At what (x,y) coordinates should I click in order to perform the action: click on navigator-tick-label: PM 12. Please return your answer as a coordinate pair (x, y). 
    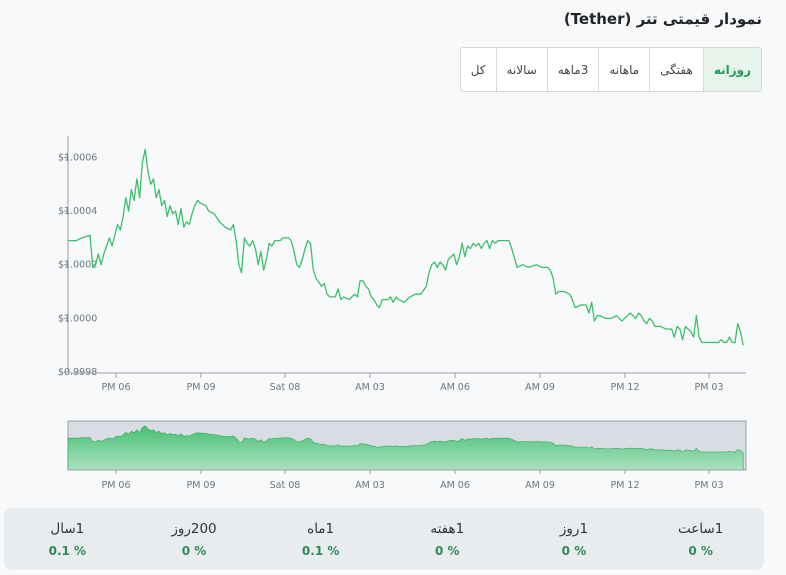
    Looking at the image, I should click on (624, 485).